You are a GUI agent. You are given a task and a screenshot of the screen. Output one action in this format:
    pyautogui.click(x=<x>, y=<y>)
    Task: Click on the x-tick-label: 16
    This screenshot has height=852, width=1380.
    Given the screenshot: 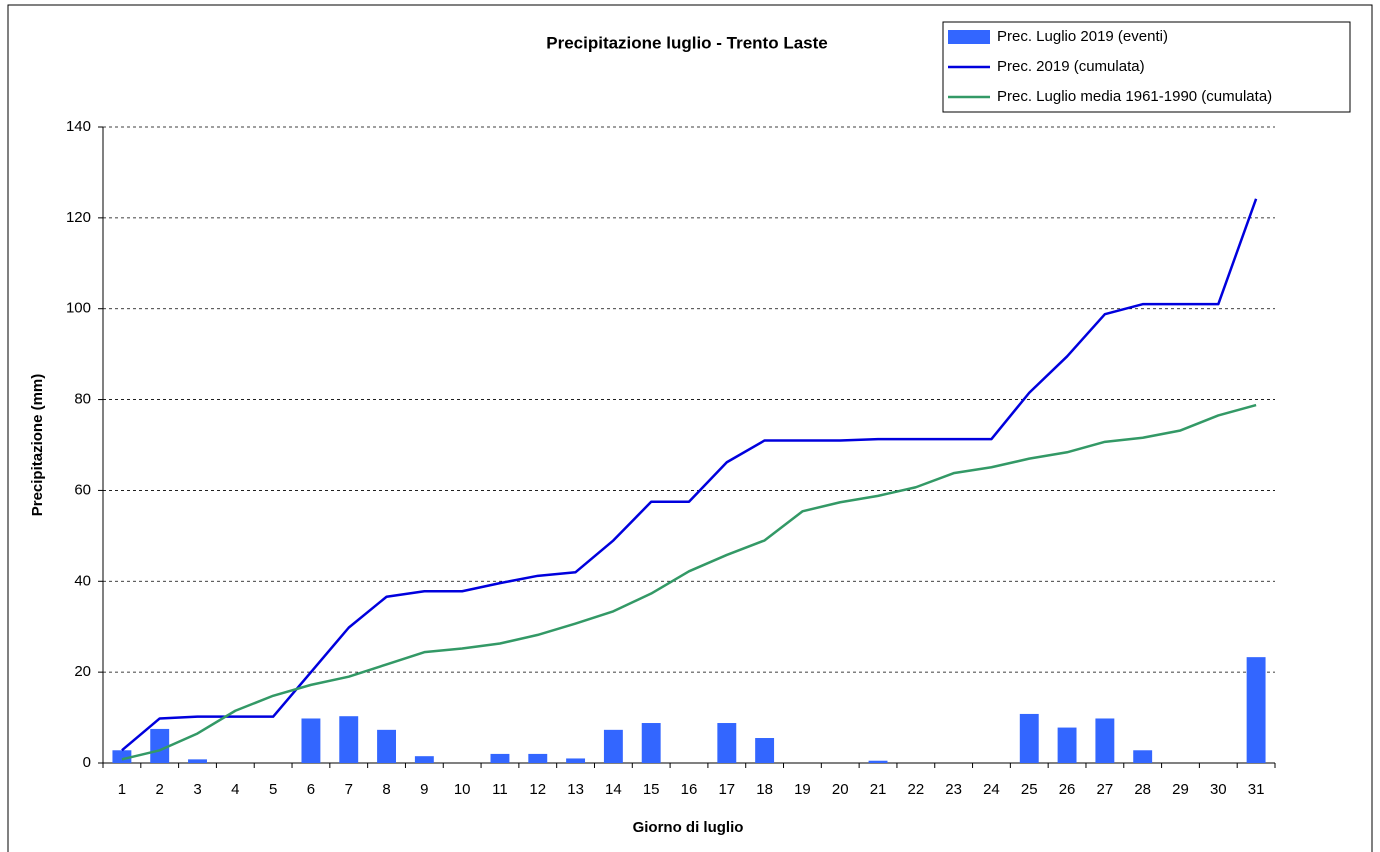 What is the action you would take?
    pyautogui.click(x=689, y=789)
    